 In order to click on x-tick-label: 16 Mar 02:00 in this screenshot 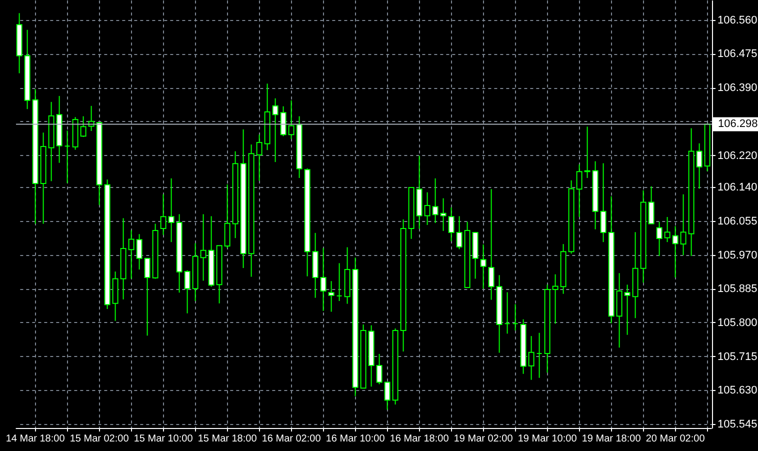, I will do `click(292, 439)`.